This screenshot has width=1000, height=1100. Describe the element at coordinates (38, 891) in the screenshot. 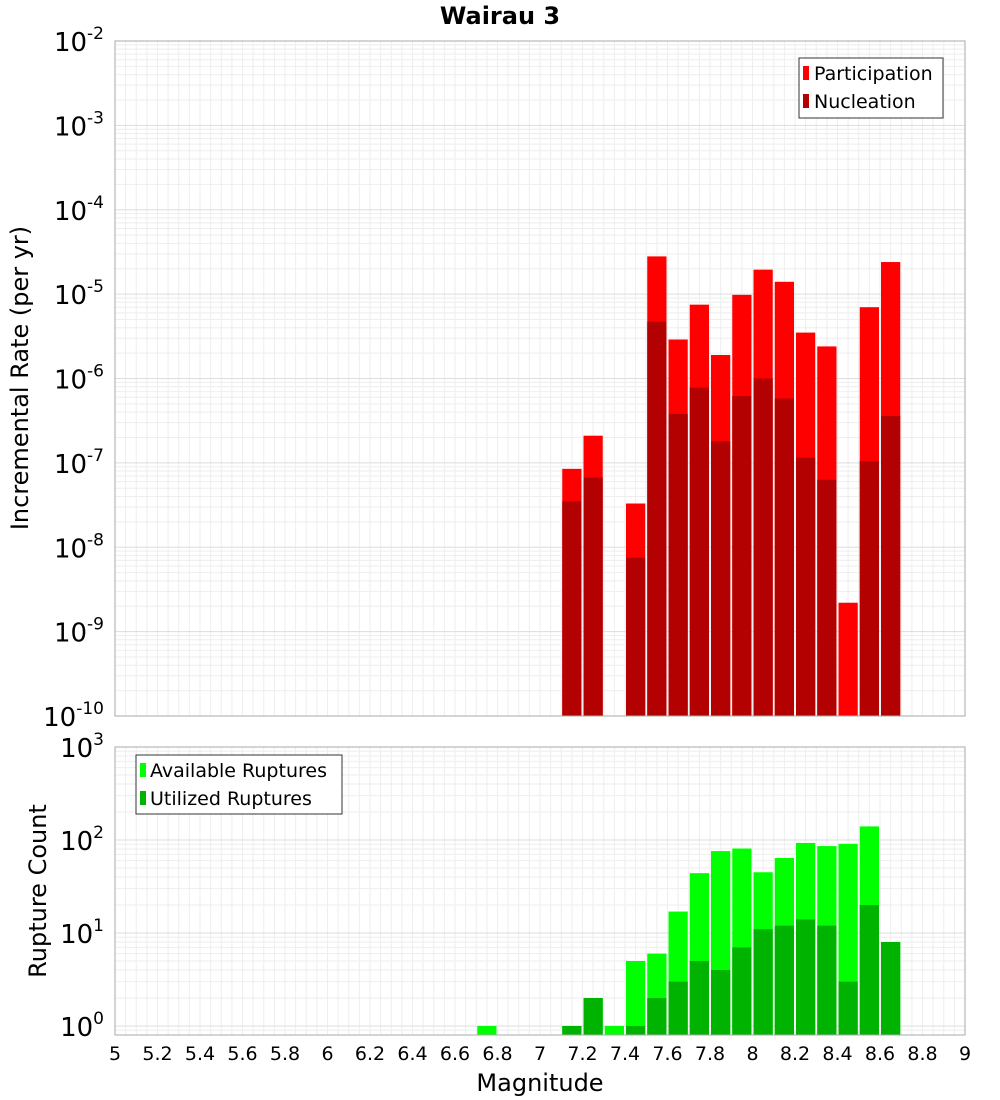

I see `count-y-axis-label: Rupture Count` at that location.